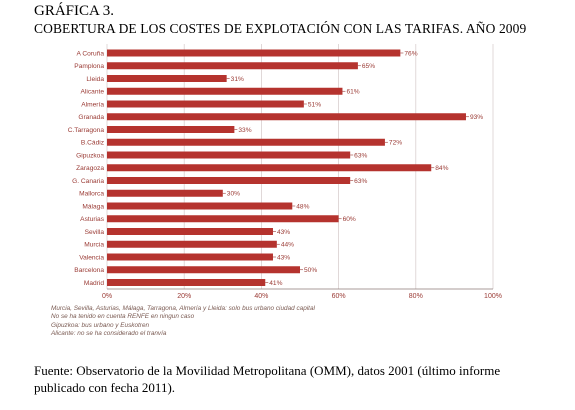 Image resolution: width=575 pixels, height=410 pixels. Describe the element at coordinates (86, 130) in the screenshot. I see `category-label: C.Tarragona` at that location.